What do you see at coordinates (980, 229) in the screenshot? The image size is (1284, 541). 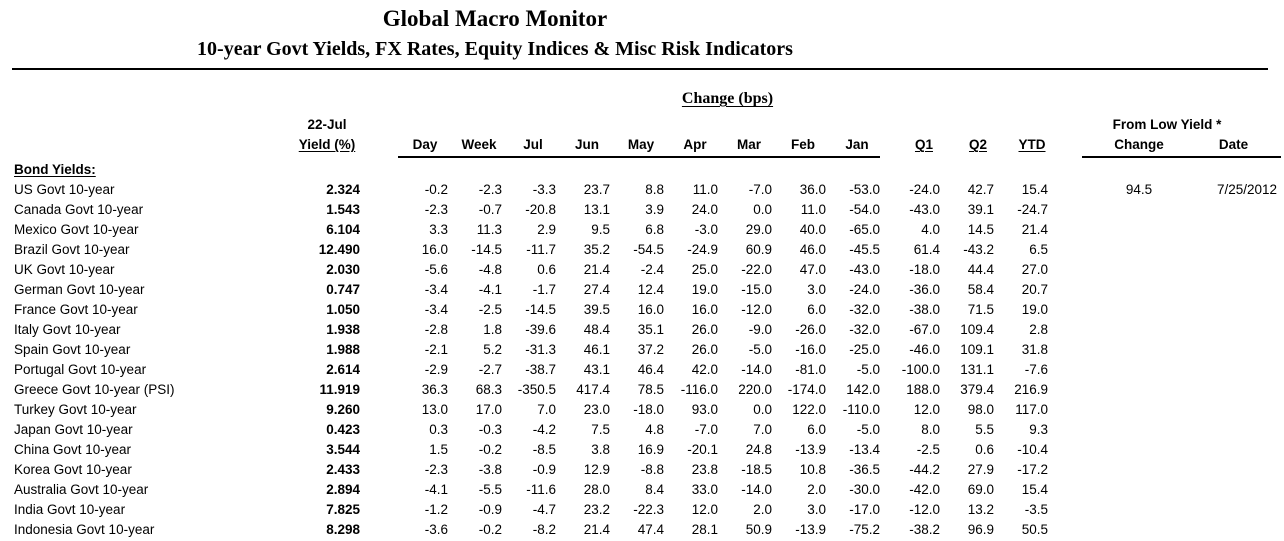 I see `quarter-cell-q2: 14.5` at bounding box center [980, 229].